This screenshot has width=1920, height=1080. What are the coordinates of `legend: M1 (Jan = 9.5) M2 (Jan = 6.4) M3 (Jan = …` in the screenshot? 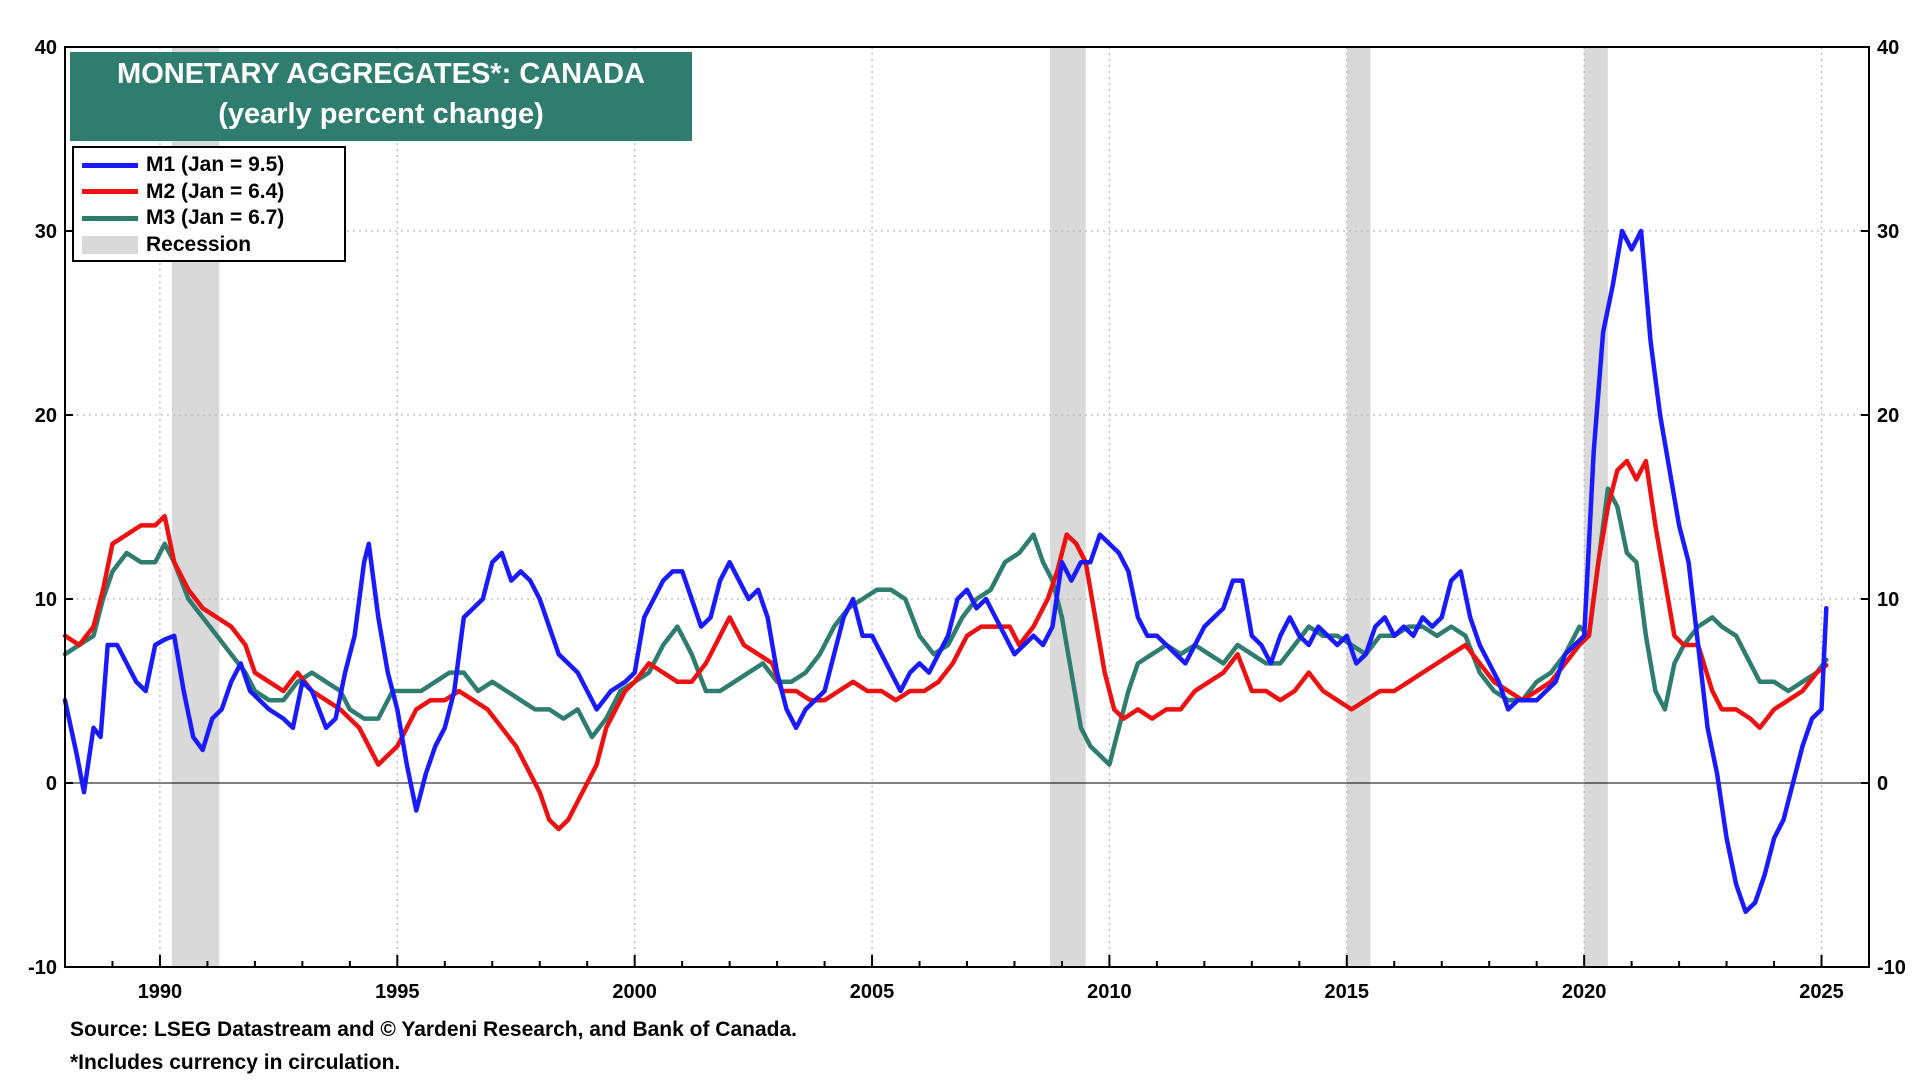 It's located at (209, 204).